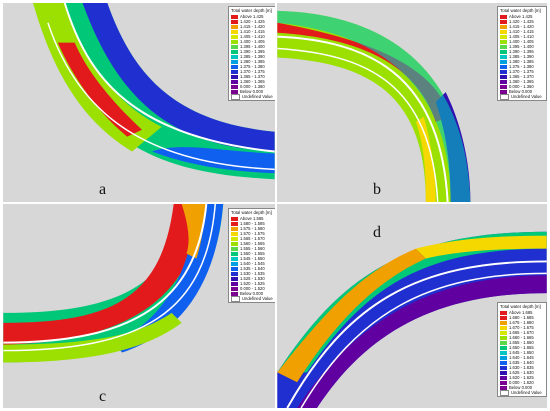 The image size is (550, 411). I want to click on legend-label: 1.650 - 1.655, so click(521, 347).